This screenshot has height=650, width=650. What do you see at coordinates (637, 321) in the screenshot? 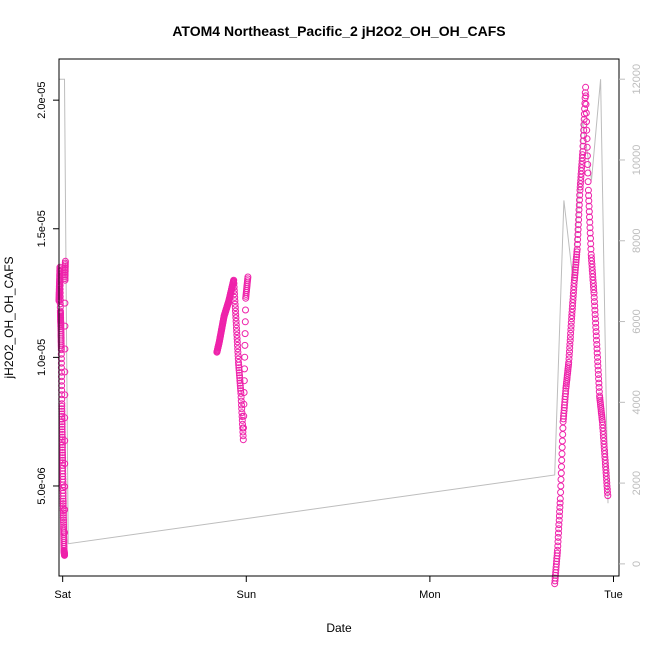
I see `y2-tick-label-3: 6000` at bounding box center [637, 321].